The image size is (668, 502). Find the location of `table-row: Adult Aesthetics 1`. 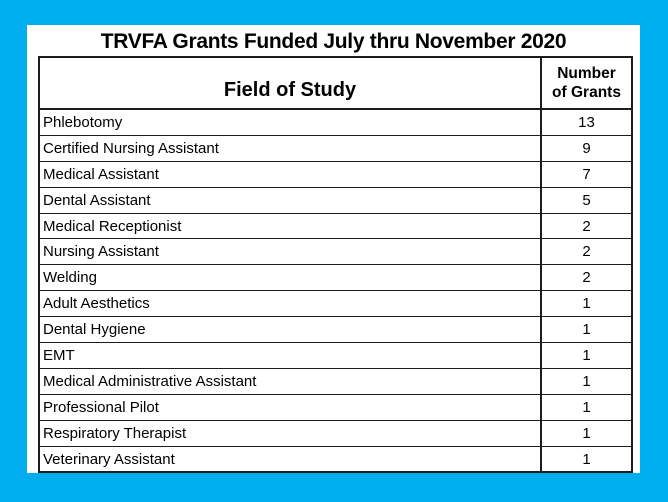

table-row: Adult Aesthetics 1 is located at coordinates (335, 304).